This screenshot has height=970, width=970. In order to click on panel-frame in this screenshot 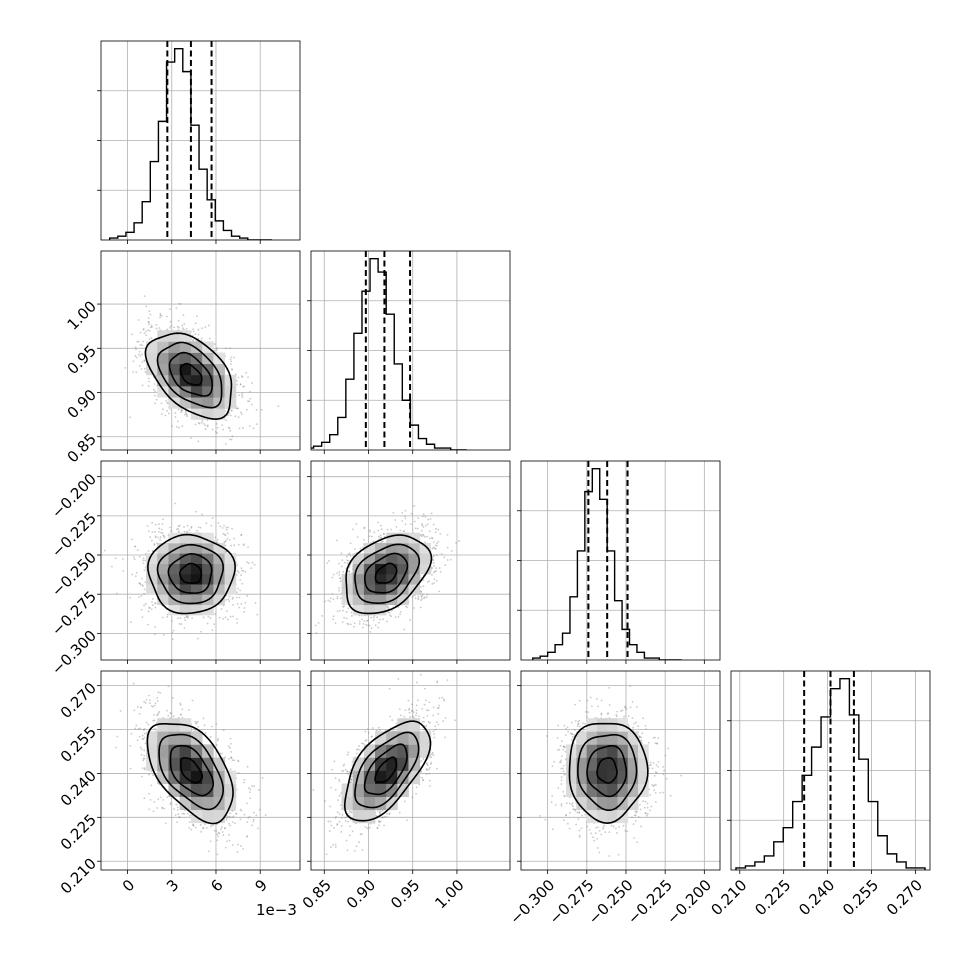, I will do `click(620, 770)`.